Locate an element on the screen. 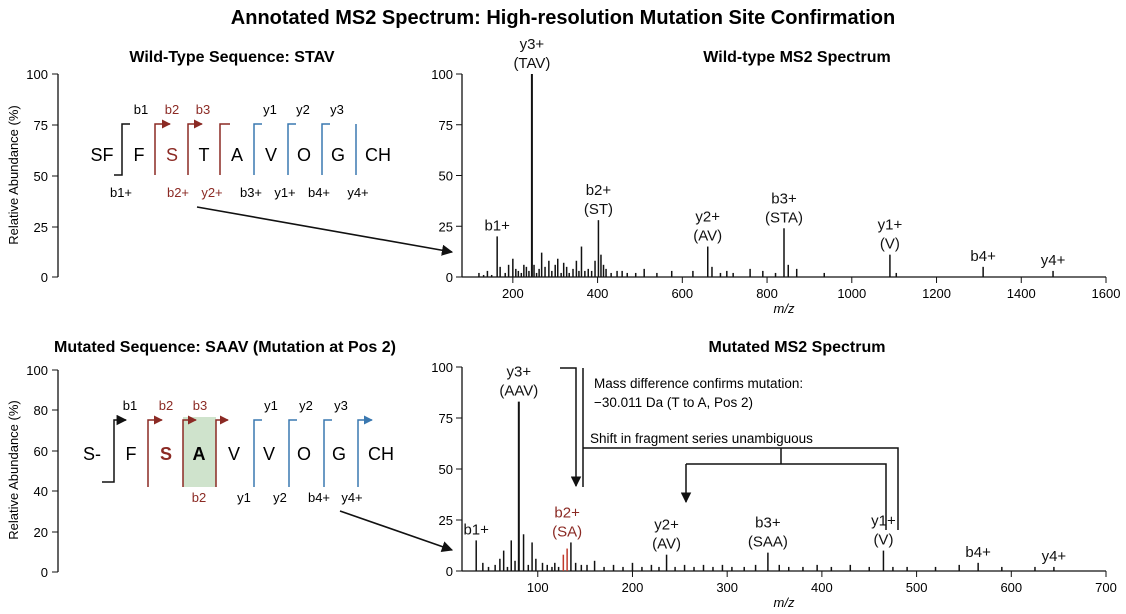 This screenshot has width=1126, height=614. wt-top-label: b3 is located at coordinates (203, 109).